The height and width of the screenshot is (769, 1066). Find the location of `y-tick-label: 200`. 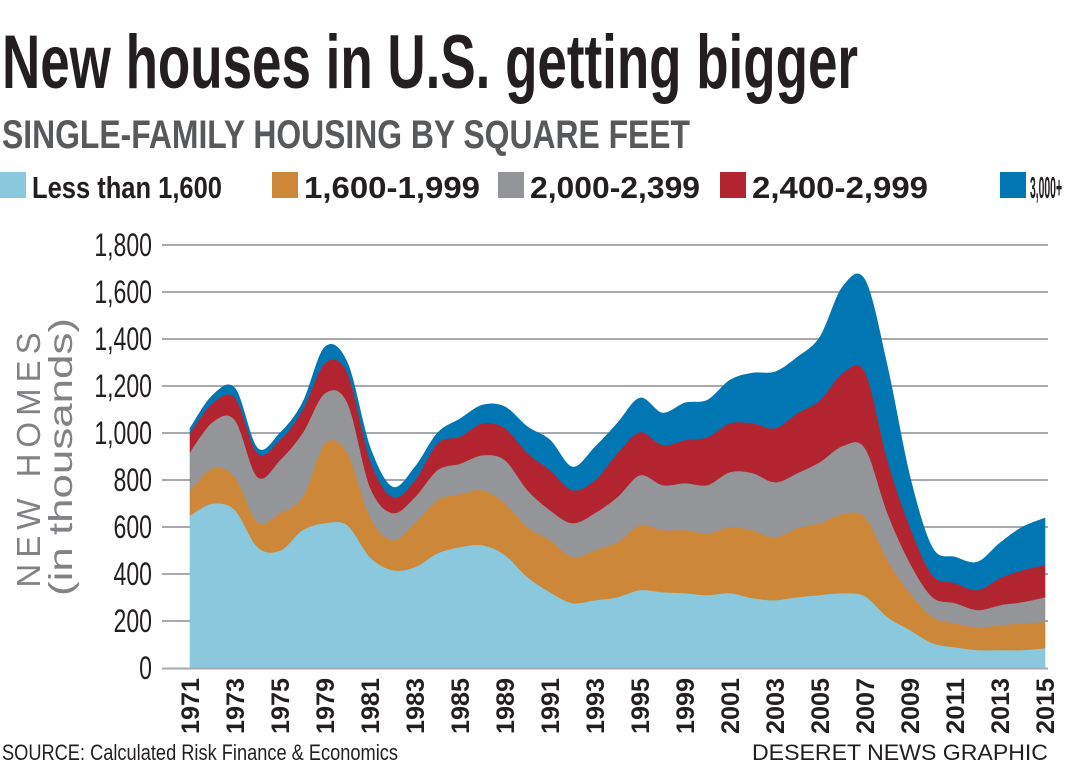

y-tick-label: 200 is located at coordinates (133, 621).